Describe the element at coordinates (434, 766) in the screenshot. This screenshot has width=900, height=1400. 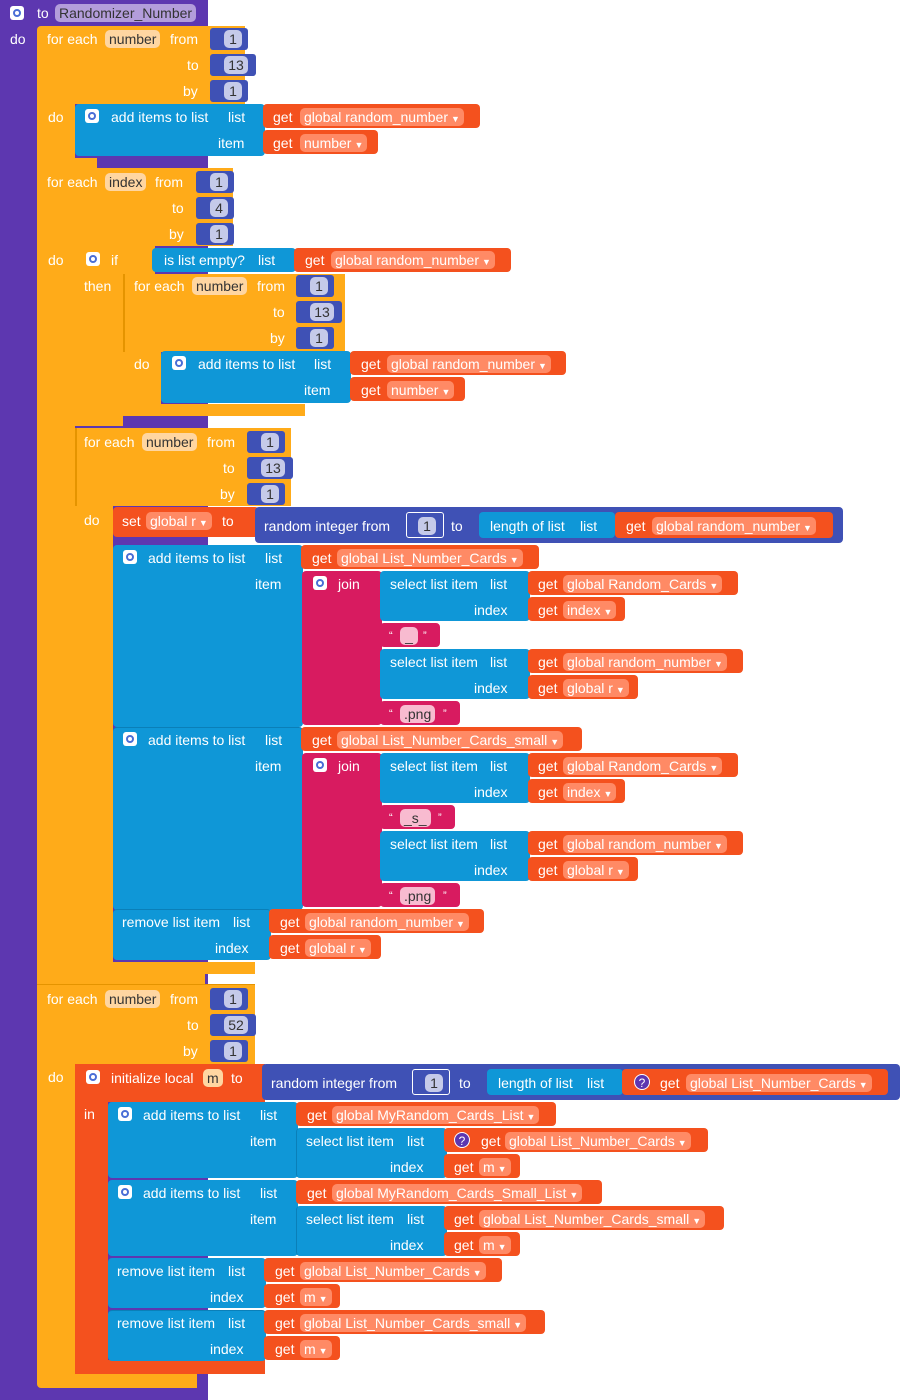
I see `select-item-label: select list item` at that location.